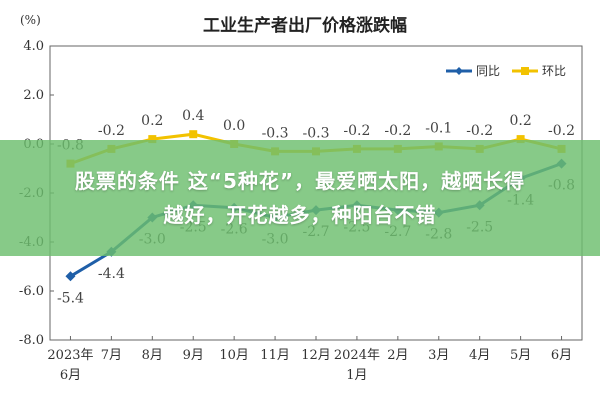 The image size is (600, 400). I want to click on x-axis-ticks: 2023年 6月 7月 8月 9月 10月 11月 12月 2024年 1月 2月 3月 4月 5月 6月, so click(309, 359).